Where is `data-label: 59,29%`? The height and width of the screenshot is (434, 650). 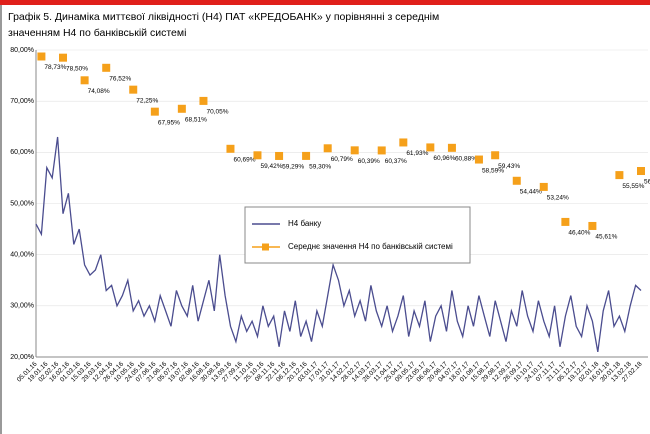
data-label: 59,29% is located at coordinates (293, 167).